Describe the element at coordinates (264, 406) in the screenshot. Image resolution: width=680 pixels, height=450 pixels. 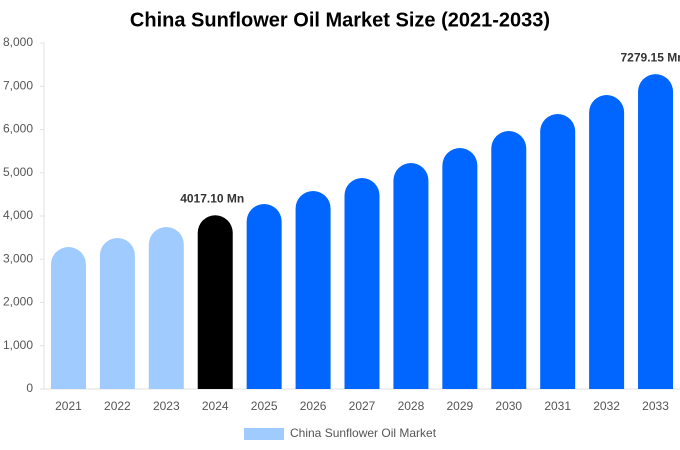
I see `x-tick-label: 2025` at that location.